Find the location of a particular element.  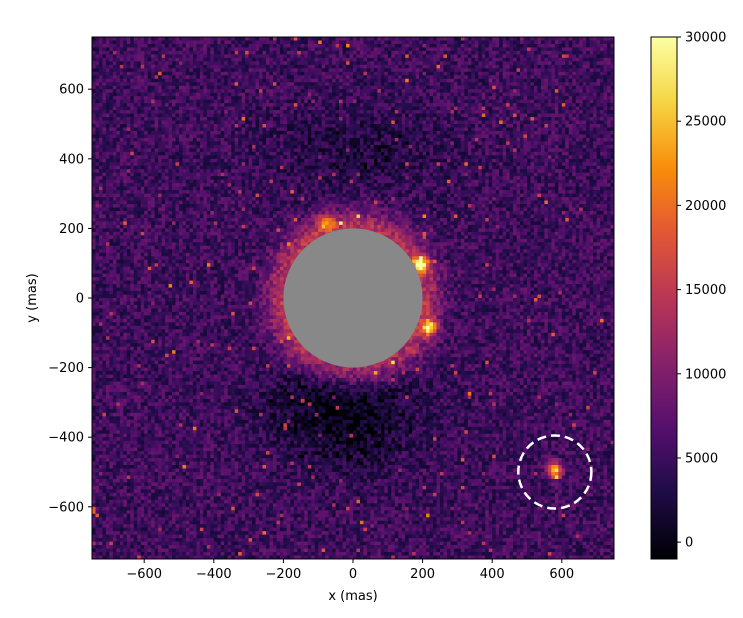

y-tick-label: 400 is located at coordinates (71, 159).